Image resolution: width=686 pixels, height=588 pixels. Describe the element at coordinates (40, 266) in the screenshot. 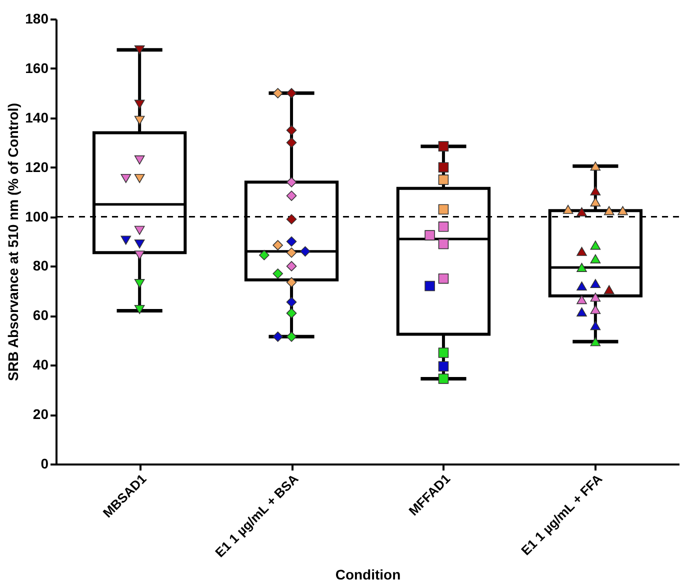

I see `y-tick-label: 80` at that location.